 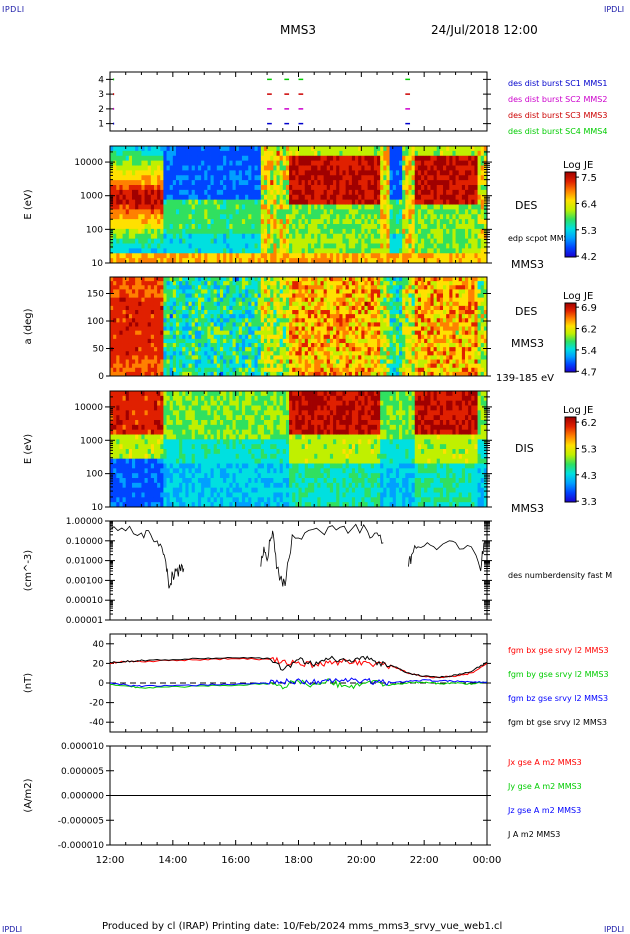 What do you see at coordinates (28, 683) in the screenshot?
I see `bfield-ylabel: (nT)` at bounding box center [28, 683].